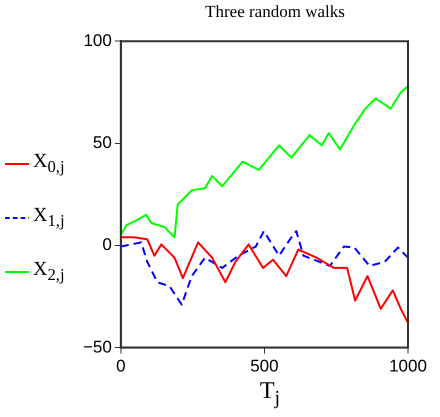 The image size is (440, 417). I want to click on y-tick-label: −50, so click(97, 346).